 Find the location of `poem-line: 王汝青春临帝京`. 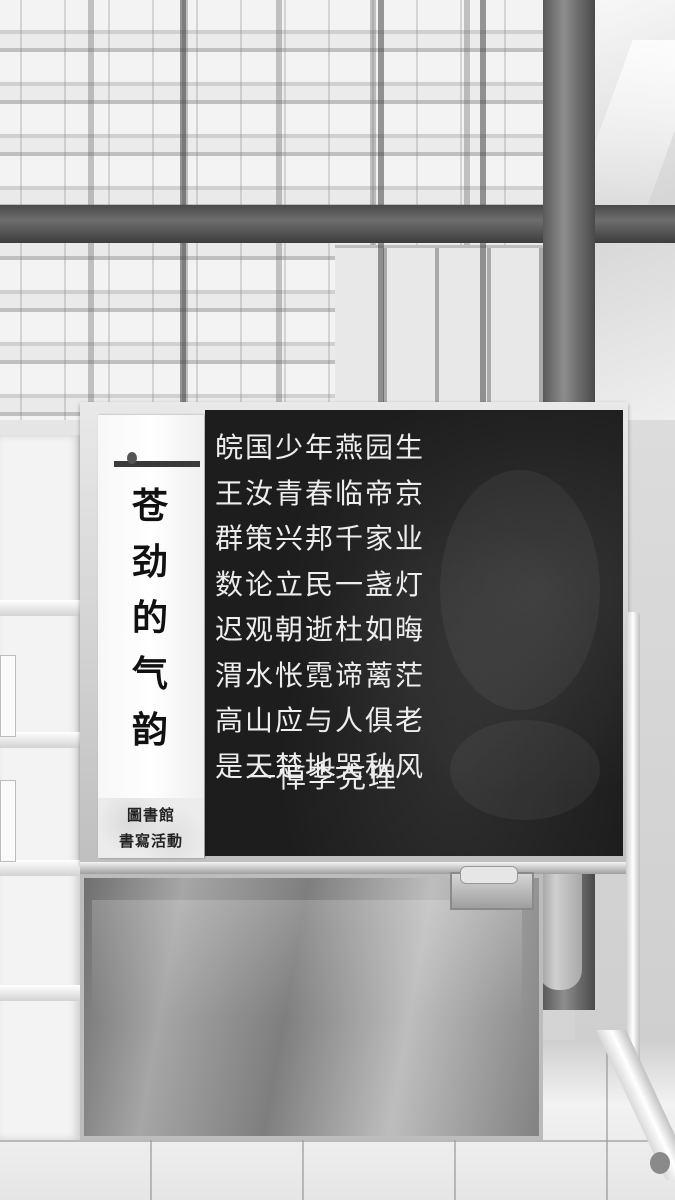

poem-line: 王汝青春临帝京 is located at coordinates (320, 493).